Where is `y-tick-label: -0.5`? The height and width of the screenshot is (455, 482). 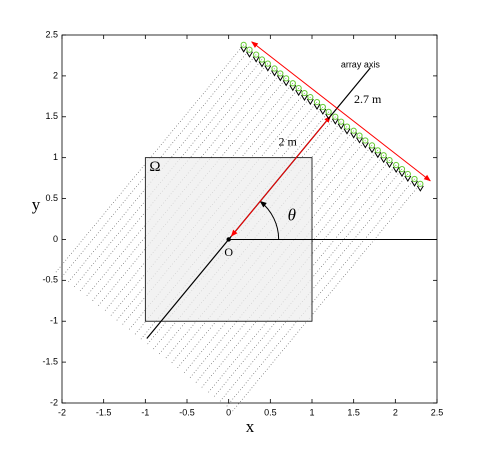
y-tick-label: -0.5 is located at coordinates (50, 280).